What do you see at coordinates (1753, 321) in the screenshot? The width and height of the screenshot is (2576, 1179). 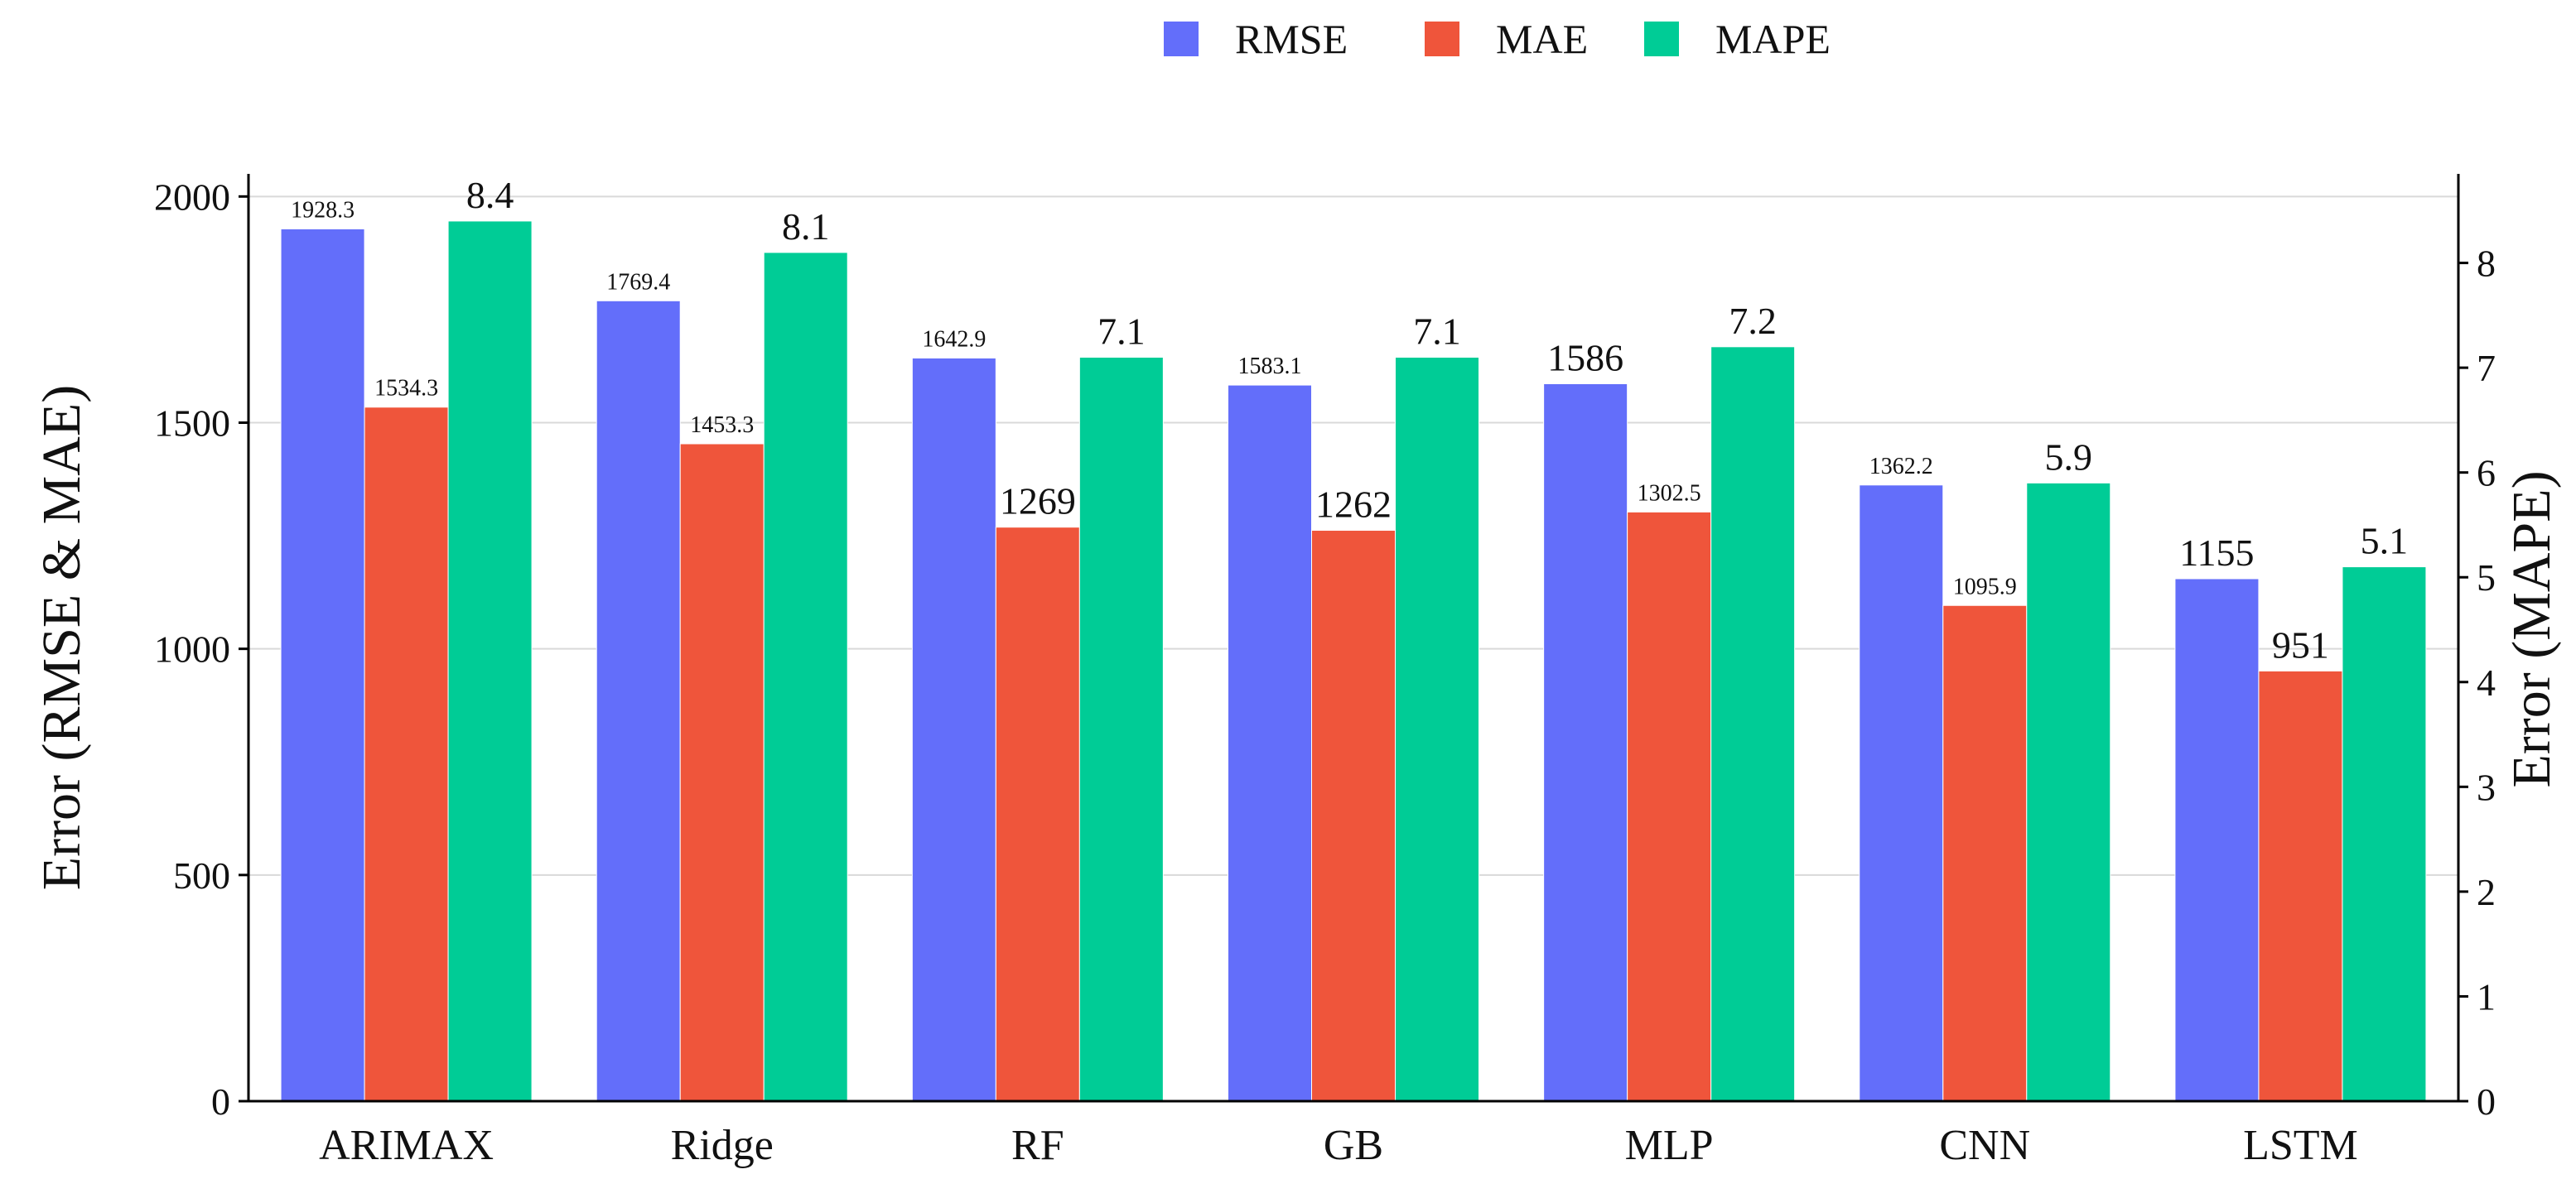 I see `data-label-mape: 7.2` at bounding box center [1753, 321].